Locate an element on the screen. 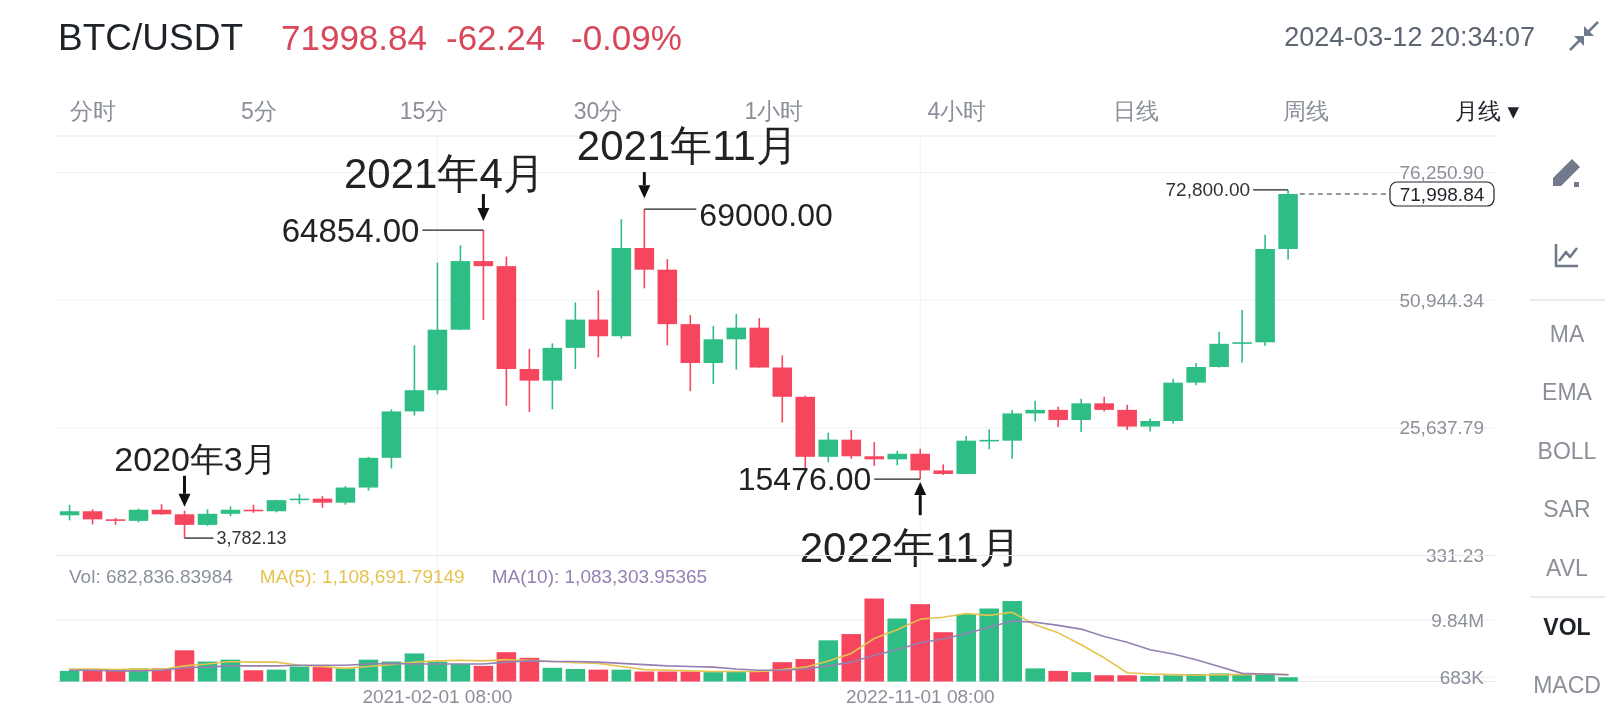  y-tick-label: 9.84M is located at coordinates (1457, 620).